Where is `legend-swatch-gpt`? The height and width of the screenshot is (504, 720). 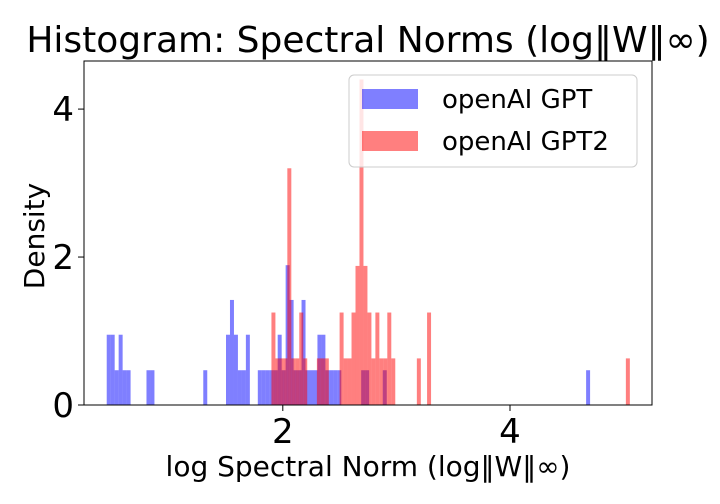 legend-swatch-gpt is located at coordinates (390, 99).